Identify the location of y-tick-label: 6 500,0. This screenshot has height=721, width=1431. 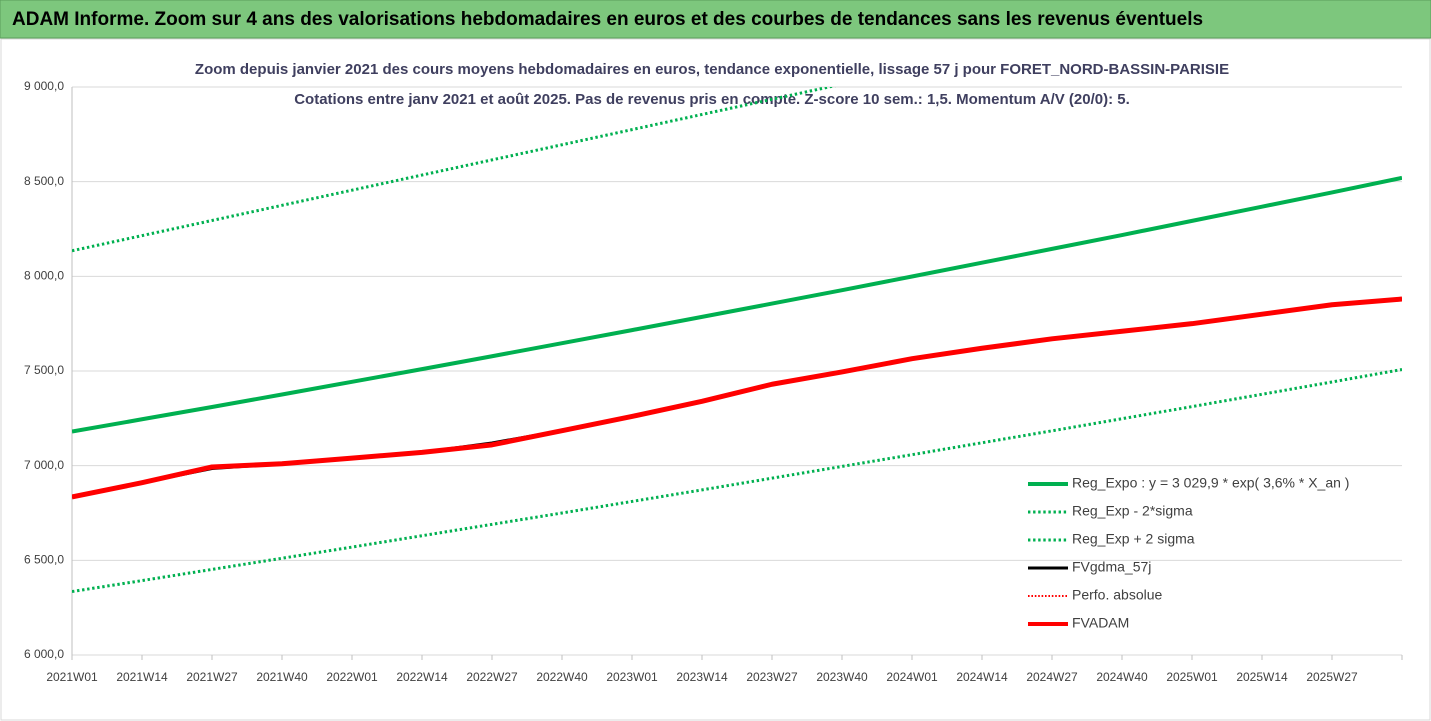
(44, 560).